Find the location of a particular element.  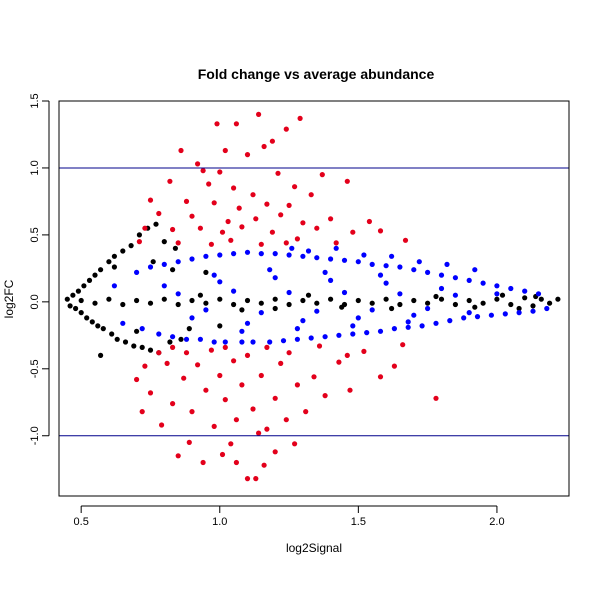

y-axis-label: log2FC is located at coordinates (9, 298).